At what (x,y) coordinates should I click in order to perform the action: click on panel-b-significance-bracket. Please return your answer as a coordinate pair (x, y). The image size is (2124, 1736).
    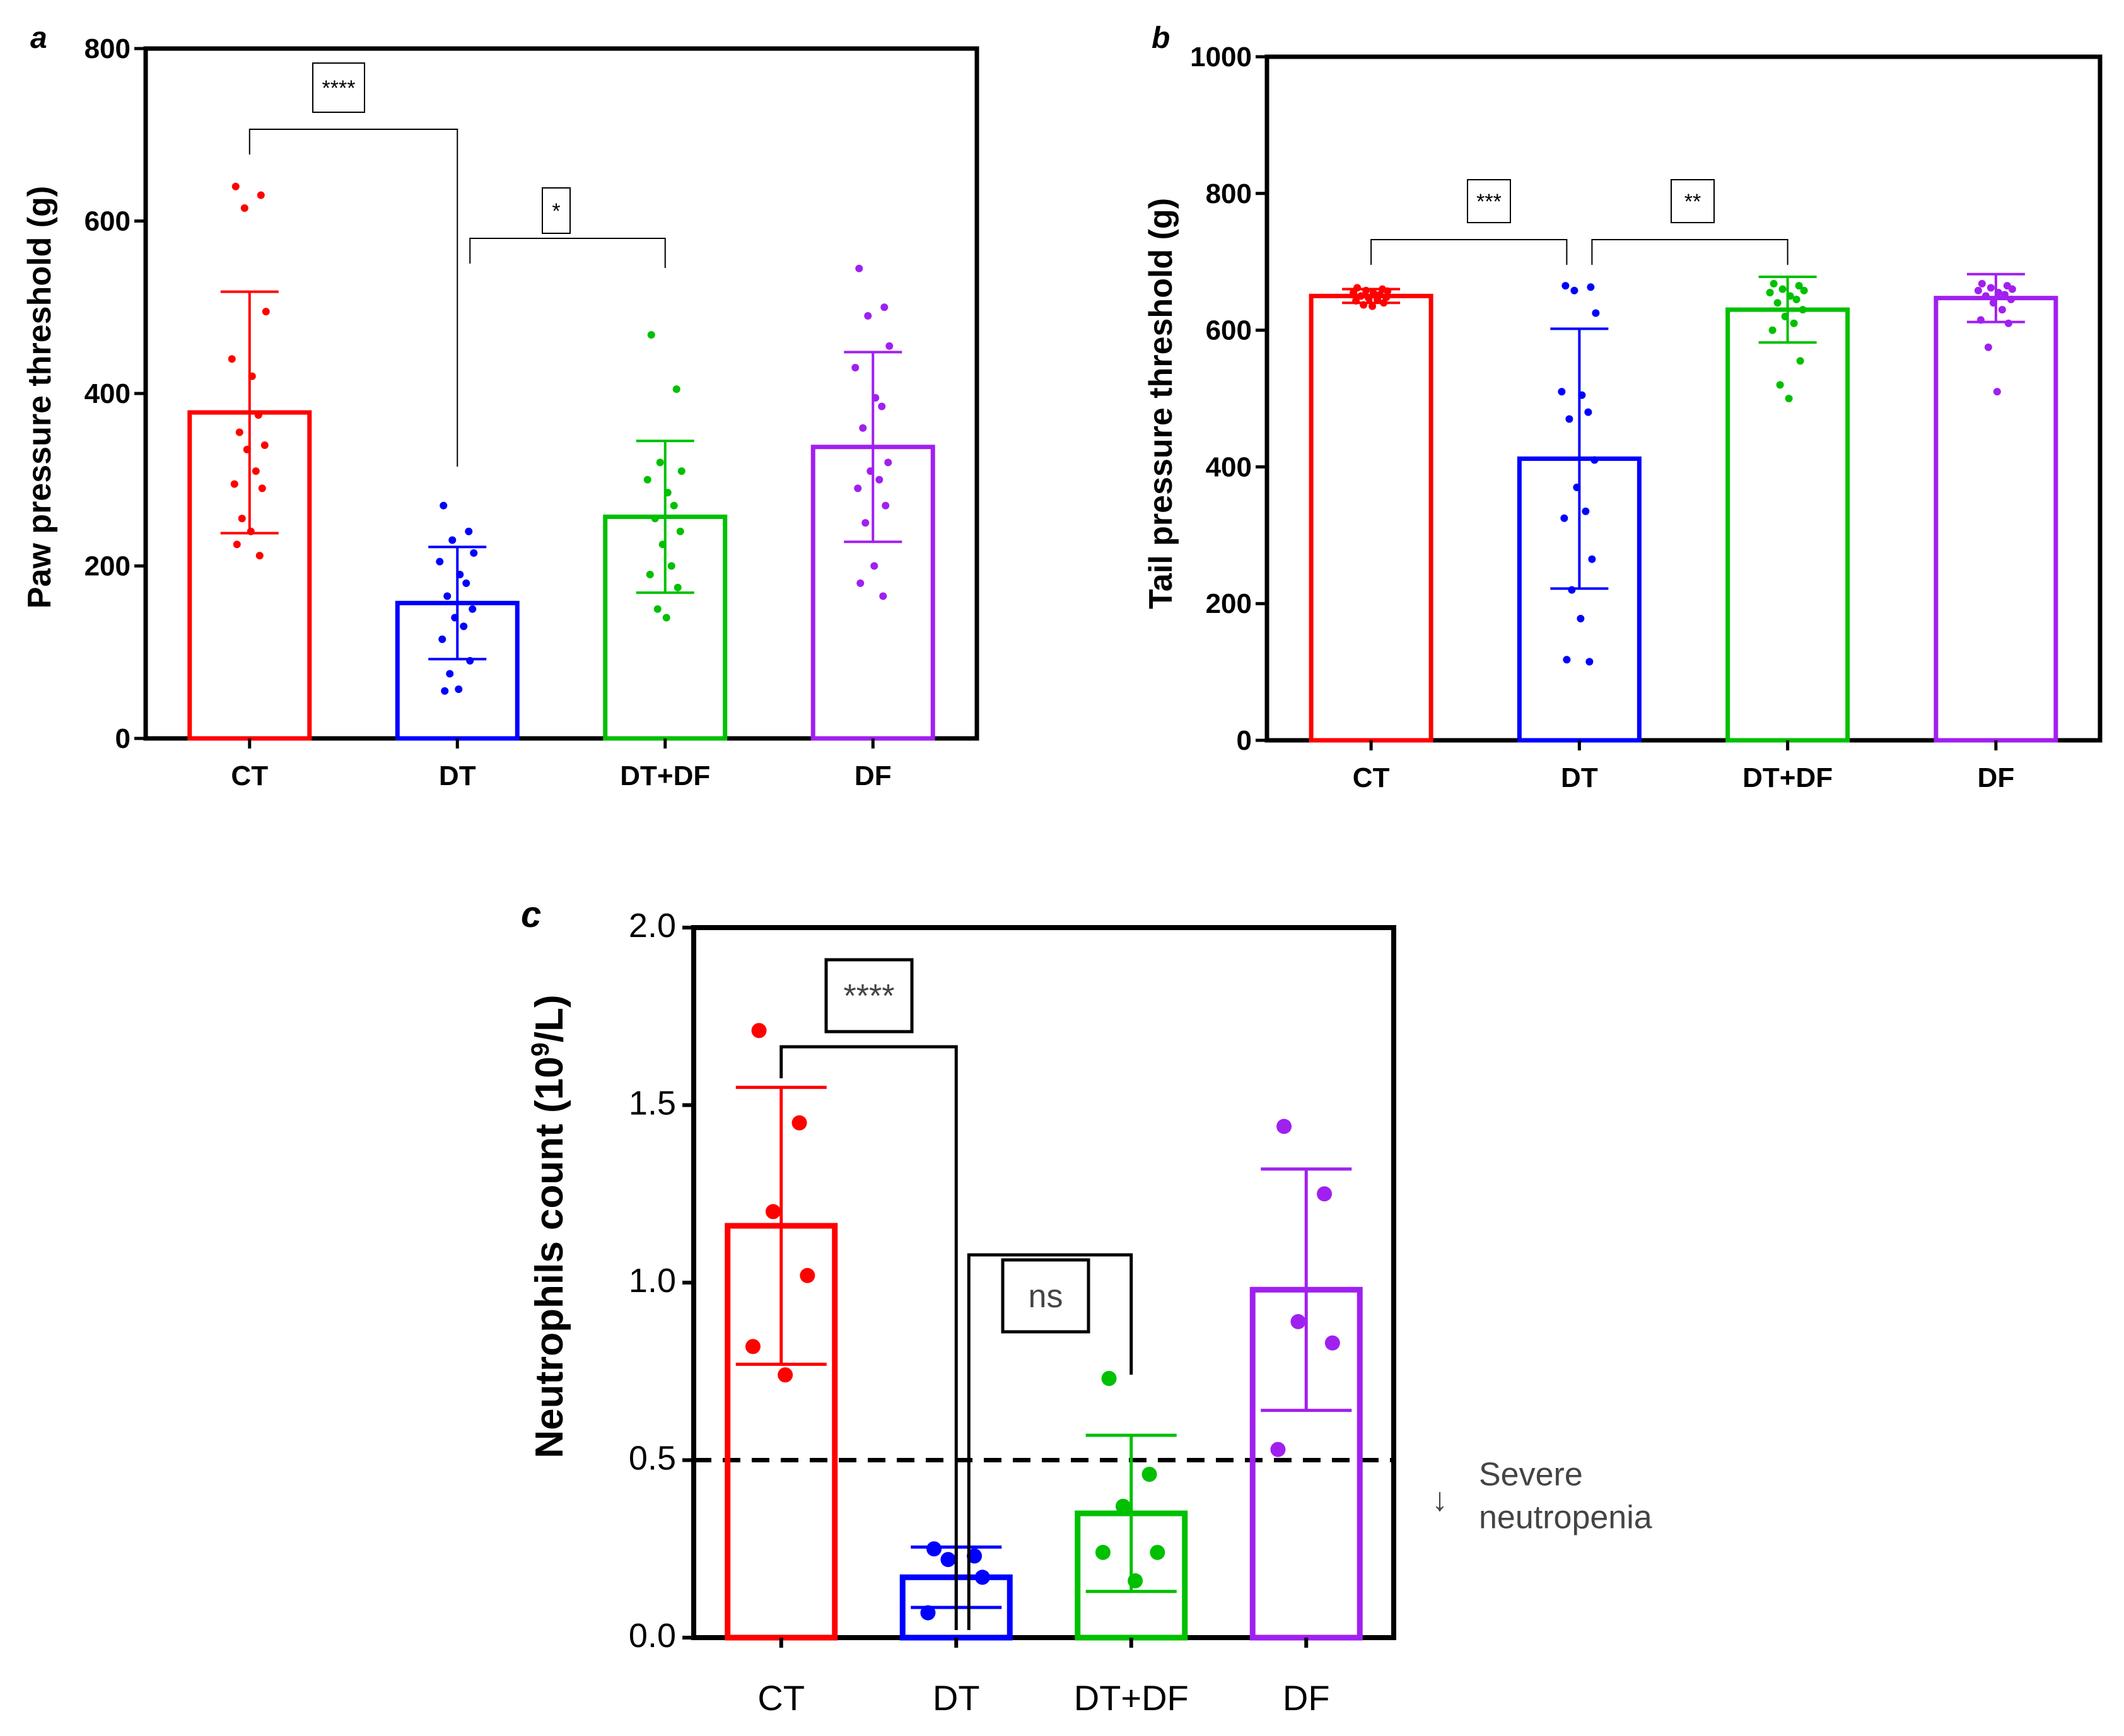
    Looking at the image, I should click on (1689, 252).